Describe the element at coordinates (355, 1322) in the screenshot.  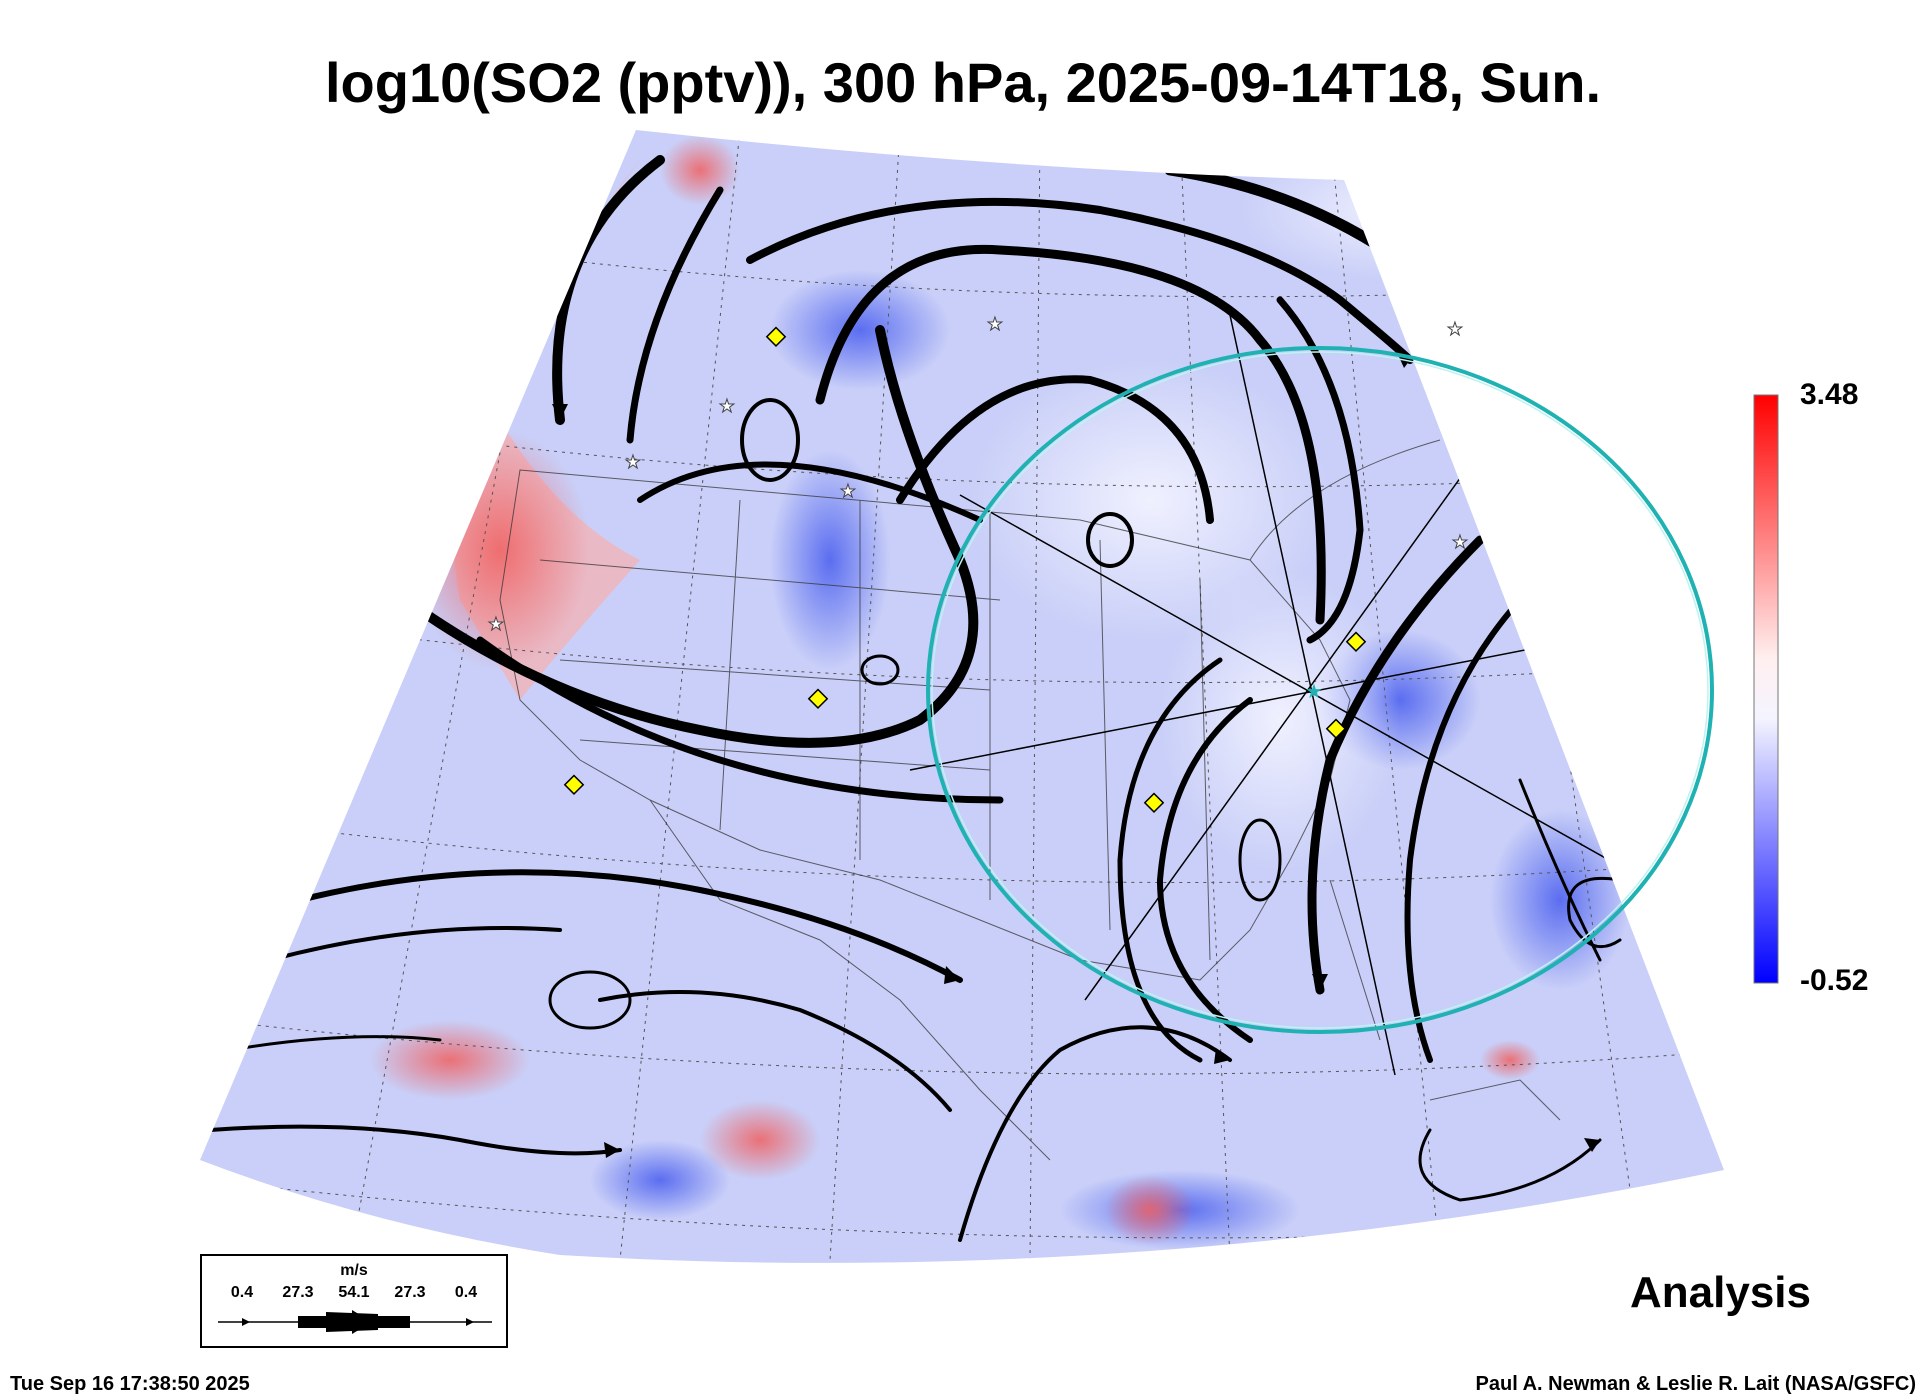
I see `legend-arrow-icon` at that location.